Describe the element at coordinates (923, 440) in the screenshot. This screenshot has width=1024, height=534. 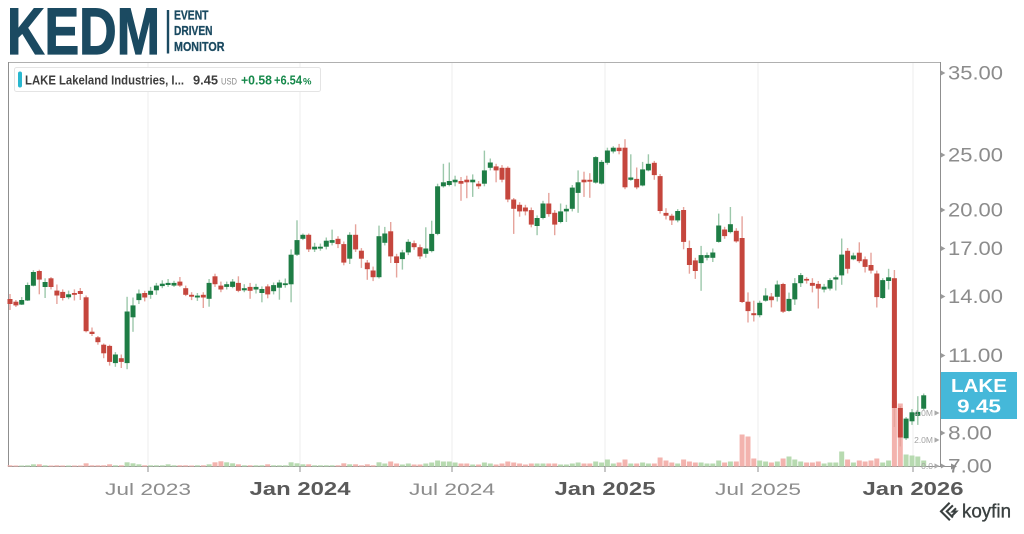
I see `svg-text: 2.0M` at that location.